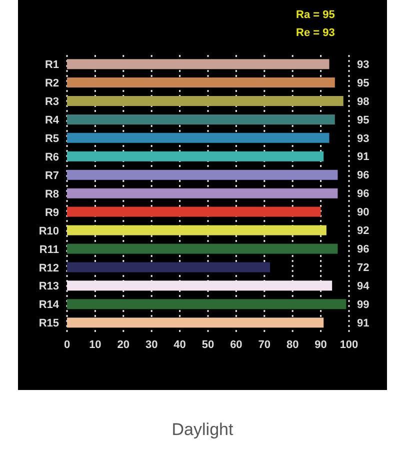  I want to click on y-tick-label: R15, so click(48, 324).